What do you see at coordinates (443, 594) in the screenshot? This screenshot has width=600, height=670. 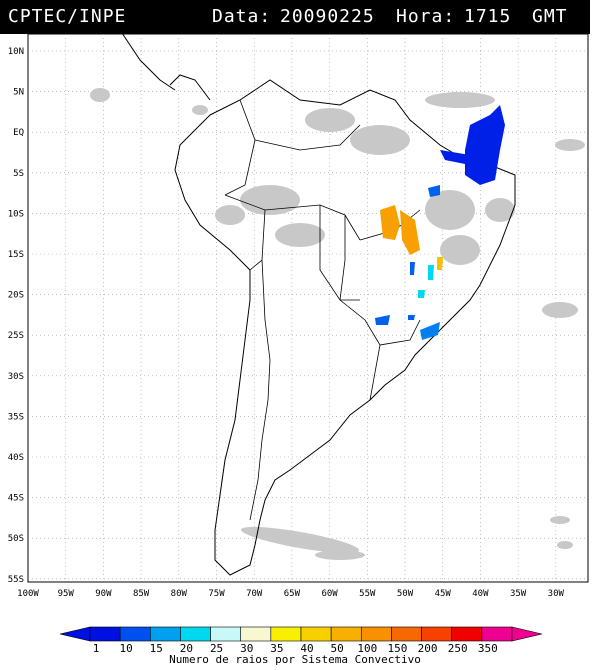 I see `lon-label: 45W` at bounding box center [443, 594].